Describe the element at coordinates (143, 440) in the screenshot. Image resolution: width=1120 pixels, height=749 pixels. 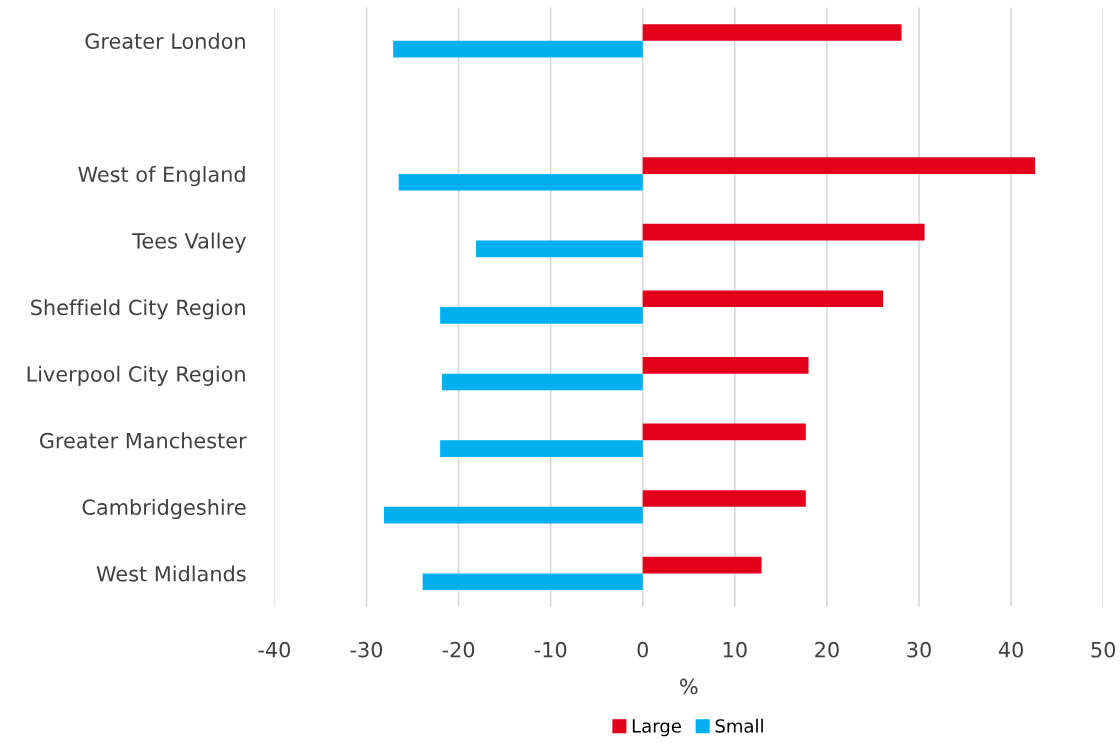
I see `y-tick-label: Greater Manchester` at that location.